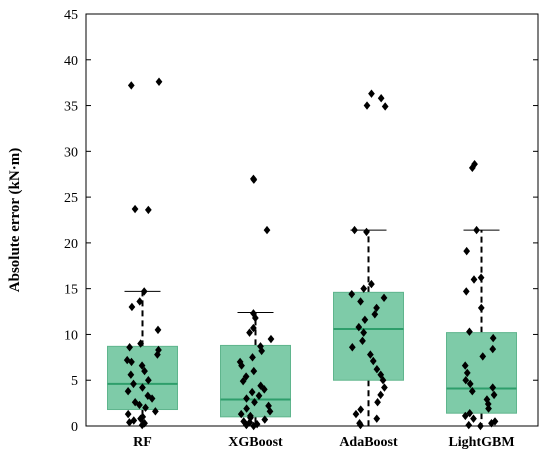  What do you see at coordinates (481, 442) in the screenshot?
I see `x-category-label: LightGBM` at bounding box center [481, 442].